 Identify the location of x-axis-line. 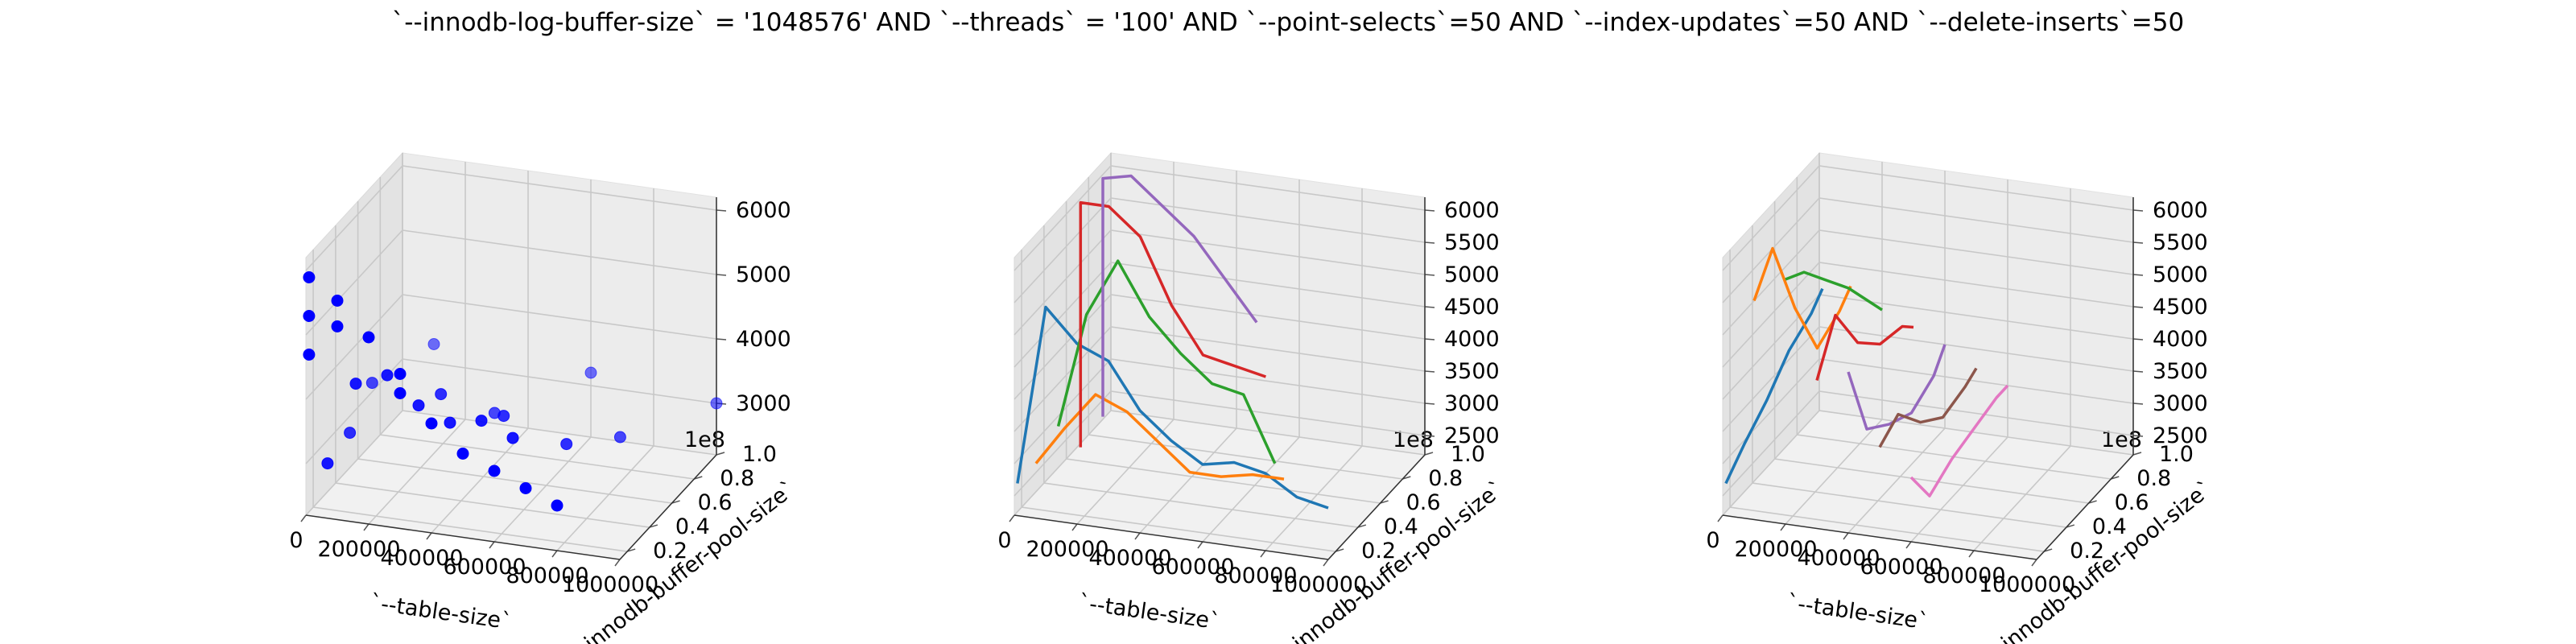
(1879, 537).